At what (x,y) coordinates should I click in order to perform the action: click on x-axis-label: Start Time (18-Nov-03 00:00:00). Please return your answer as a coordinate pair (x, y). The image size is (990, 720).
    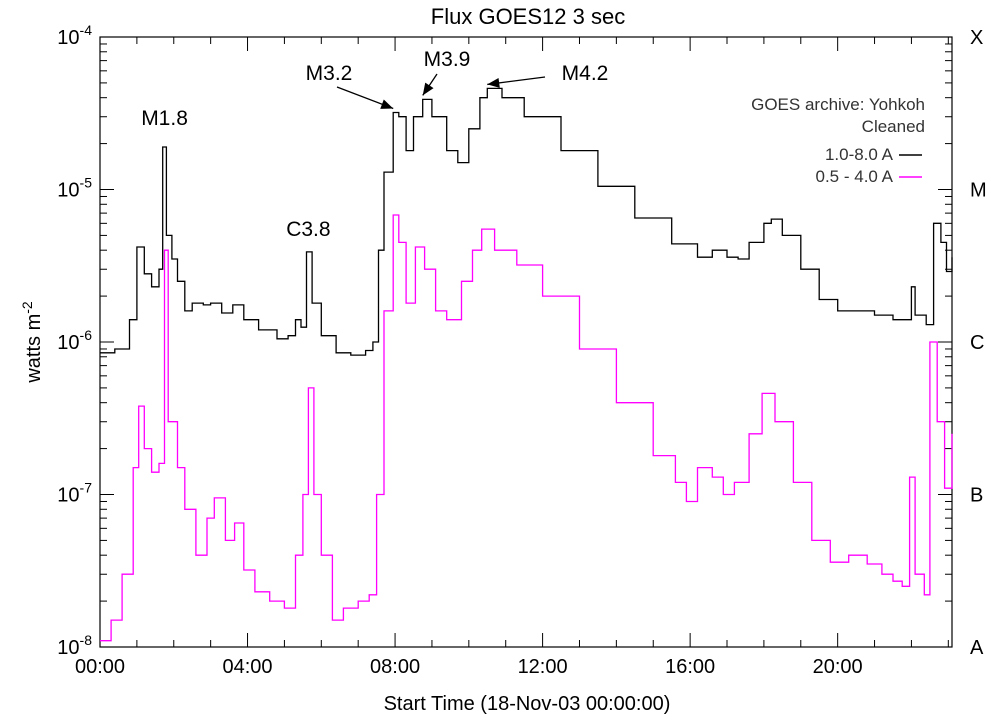
    Looking at the image, I should click on (527, 704).